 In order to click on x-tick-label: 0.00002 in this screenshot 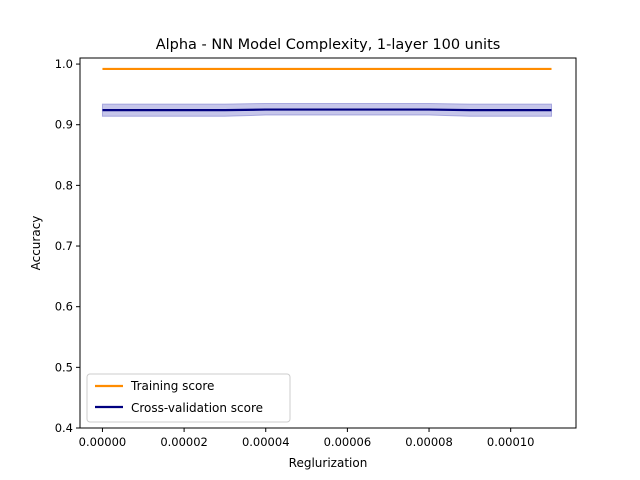, I will do `click(184, 442)`.